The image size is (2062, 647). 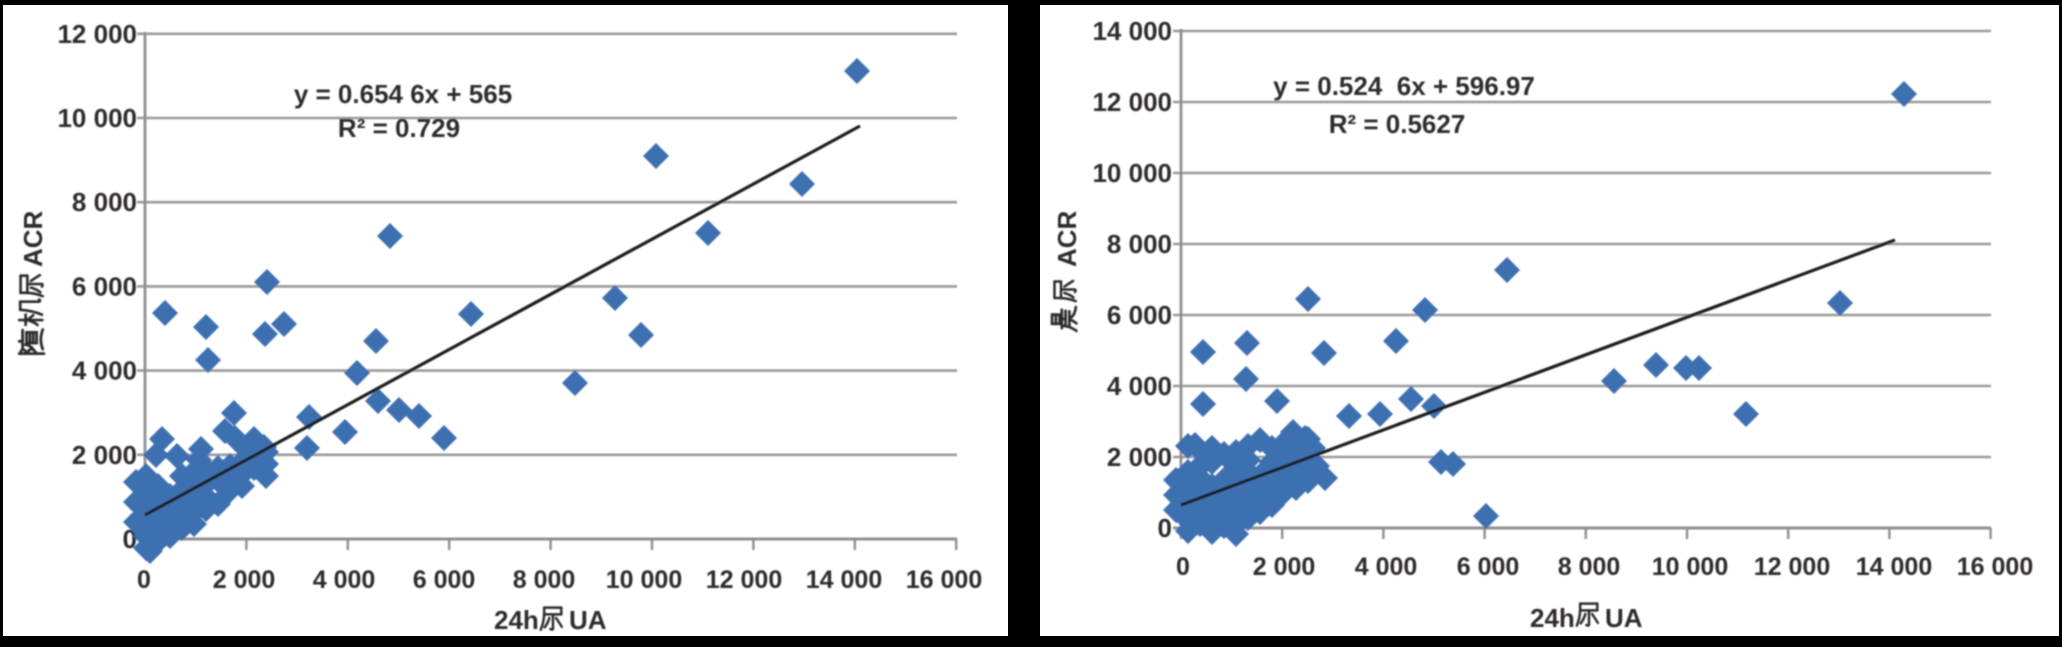 What do you see at coordinates (1404, 86) in the screenshot?
I see `svg-text: y = 0.524 6x + 596.97` at bounding box center [1404, 86].